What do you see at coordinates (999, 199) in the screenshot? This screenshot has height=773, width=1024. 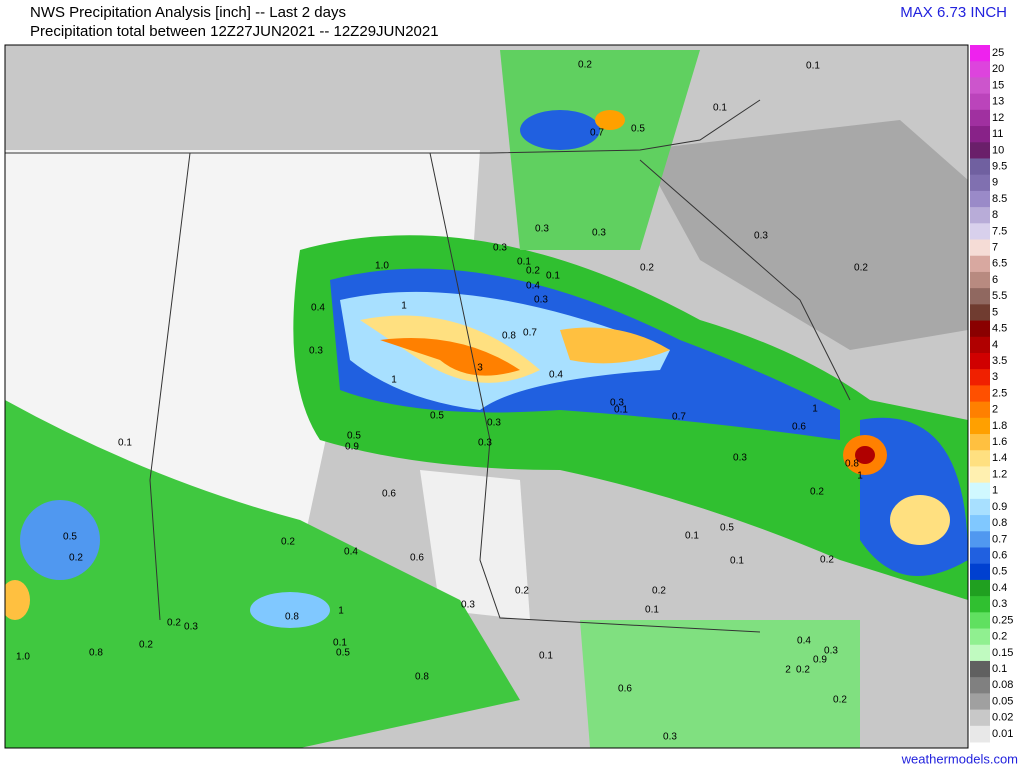 I see `legend-label: 8.5` at bounding box center [999, 199].